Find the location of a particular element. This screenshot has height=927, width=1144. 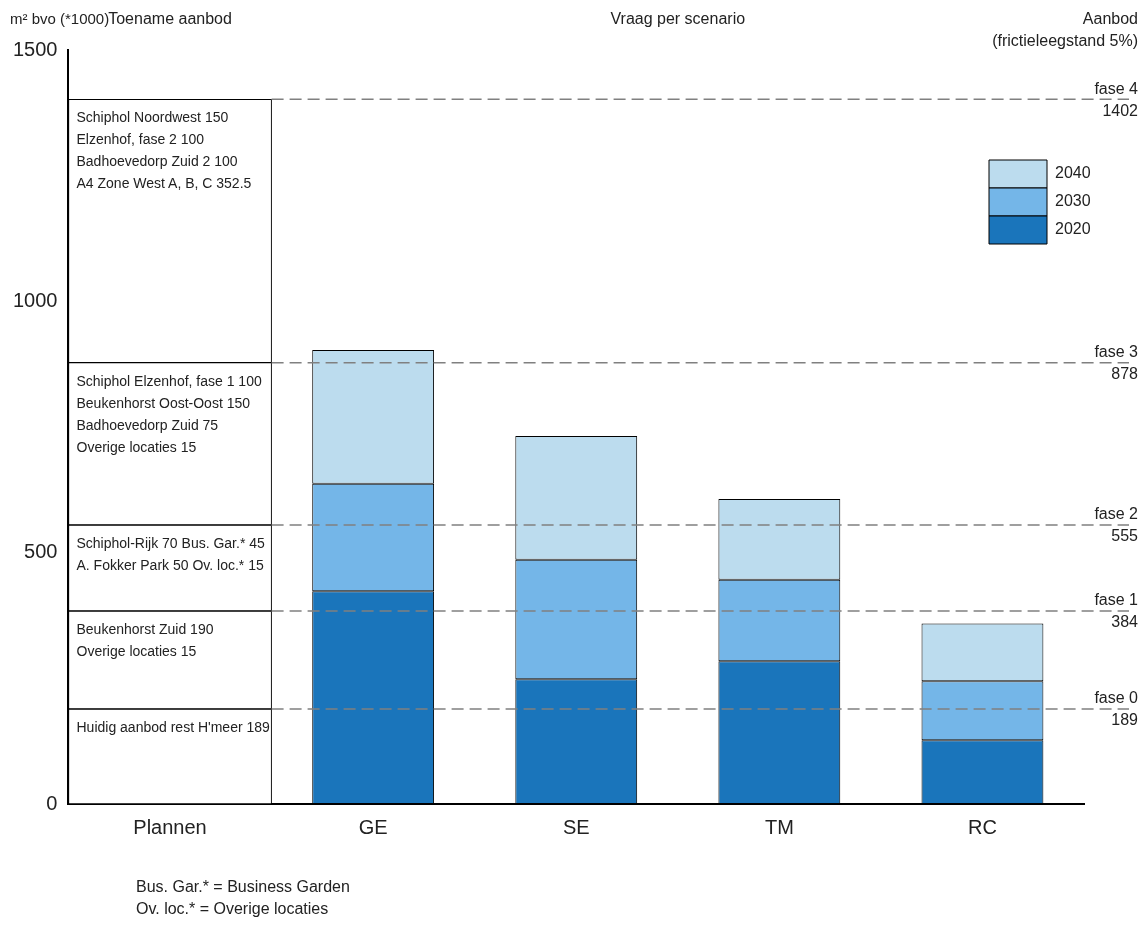

x-tick-label: SE is located at coordinates (576, 826).